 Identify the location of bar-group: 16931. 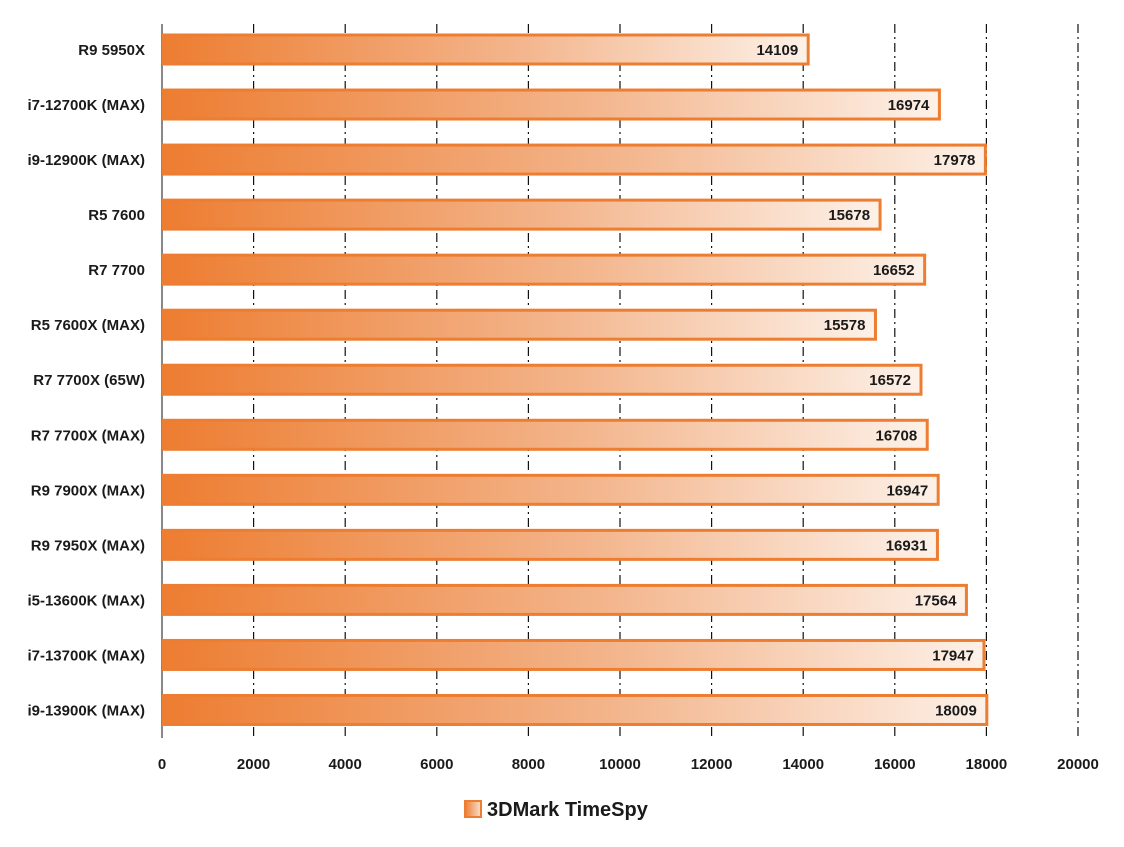
(550, 544).